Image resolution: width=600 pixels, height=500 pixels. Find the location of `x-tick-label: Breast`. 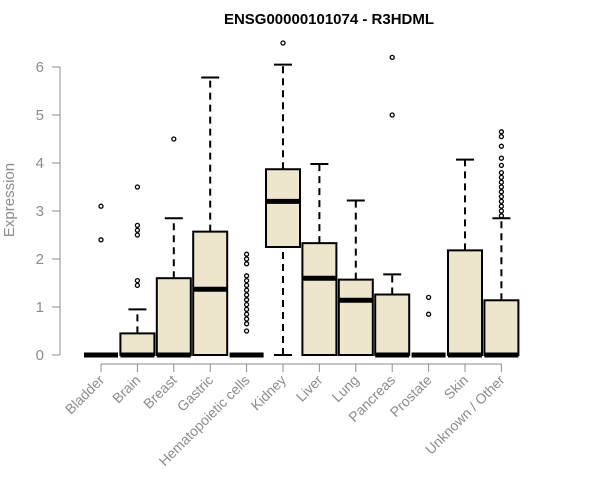

x-tick-label: Breast is located at coordinates (160, 392).